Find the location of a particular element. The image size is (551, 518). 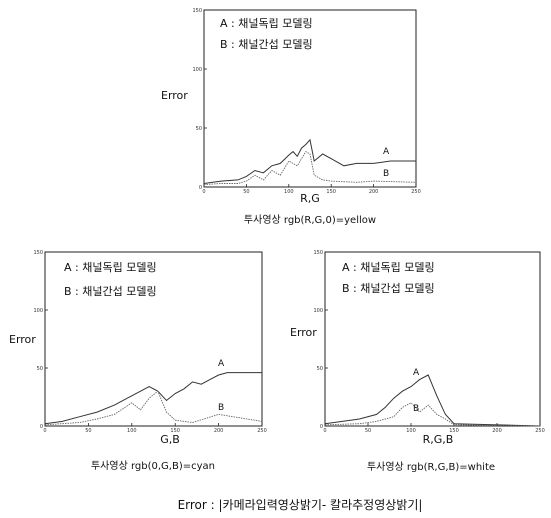

x-axis-label: G,B is located at coordinates (170, 439).